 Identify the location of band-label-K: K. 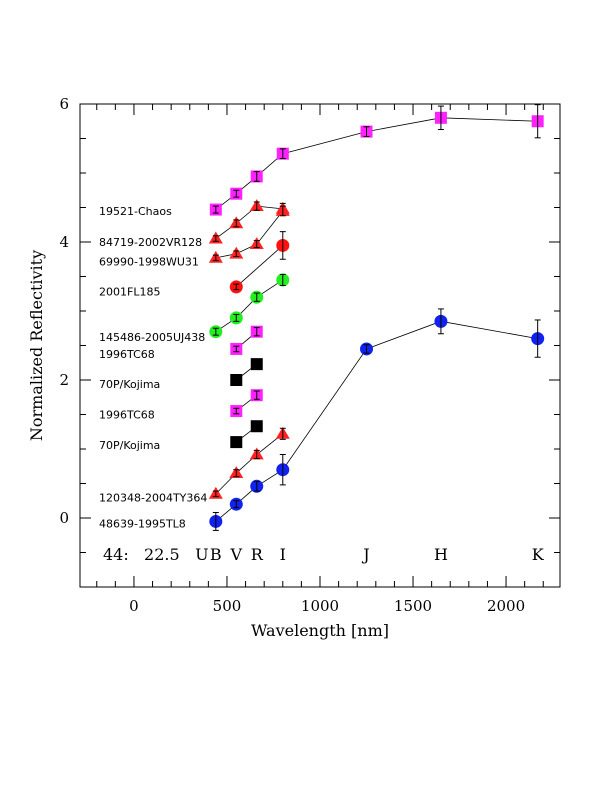
(538, 554).